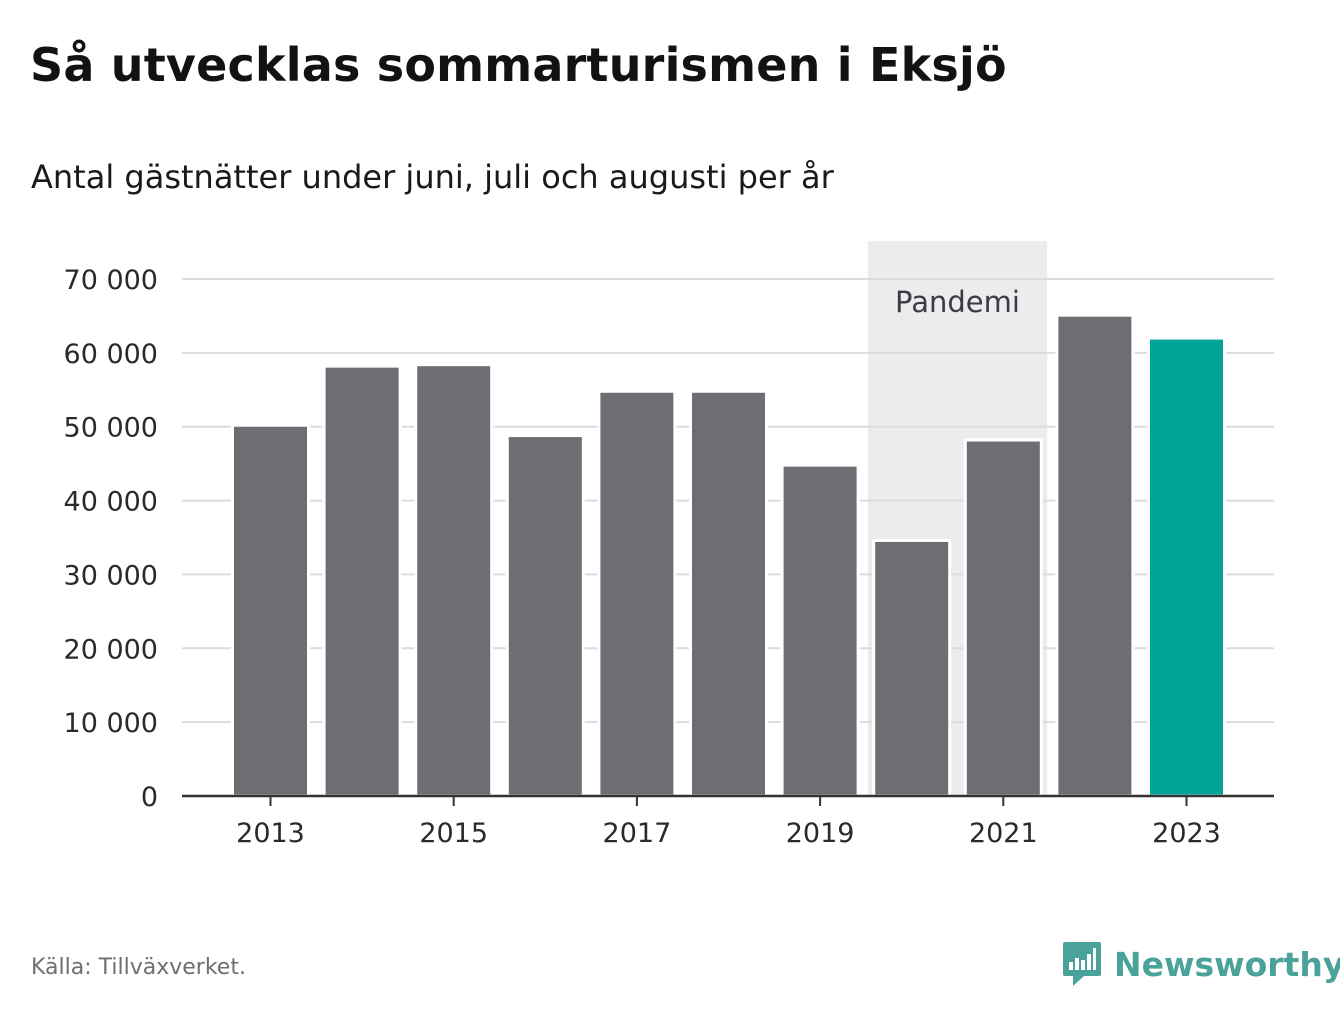 This screenshot has width=1340, height=1020. Describe the element at coordinates (362, 581) in the screenshot. I see `bar-2014` at that location.